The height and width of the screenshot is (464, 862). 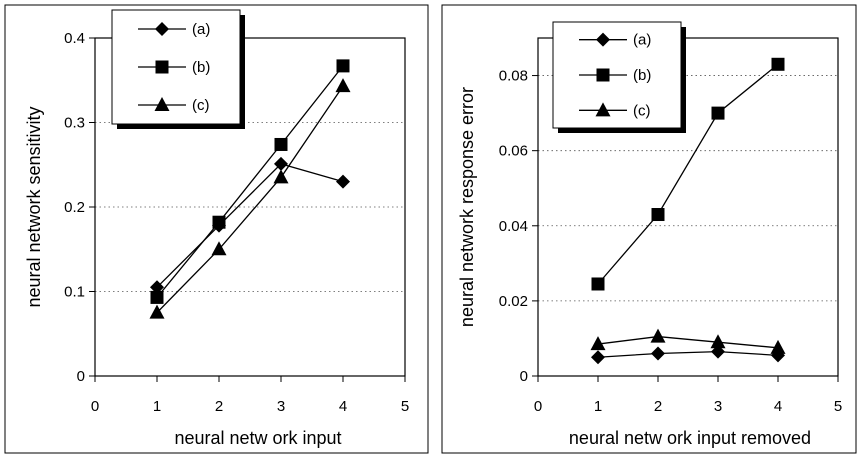 I want to click on y-tick-label: 0.4, so click(x=74, y=38).